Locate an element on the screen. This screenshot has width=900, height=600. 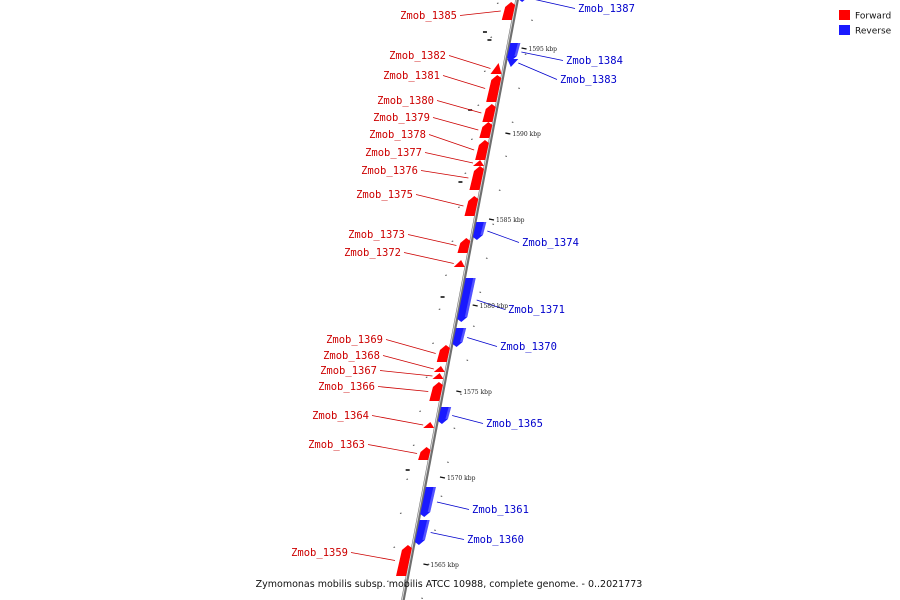
legend-forward-label: Forward is located at coordinates (873, 17).